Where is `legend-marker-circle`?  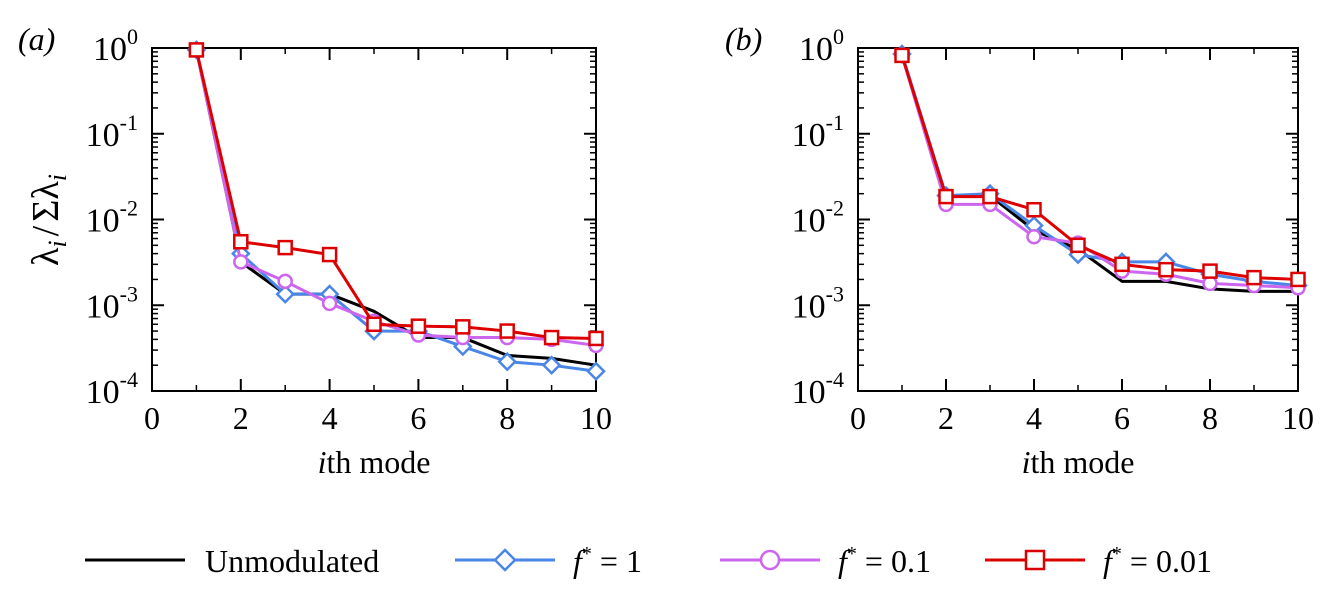
legend-marker-circle is located at coordinates (770, 560).